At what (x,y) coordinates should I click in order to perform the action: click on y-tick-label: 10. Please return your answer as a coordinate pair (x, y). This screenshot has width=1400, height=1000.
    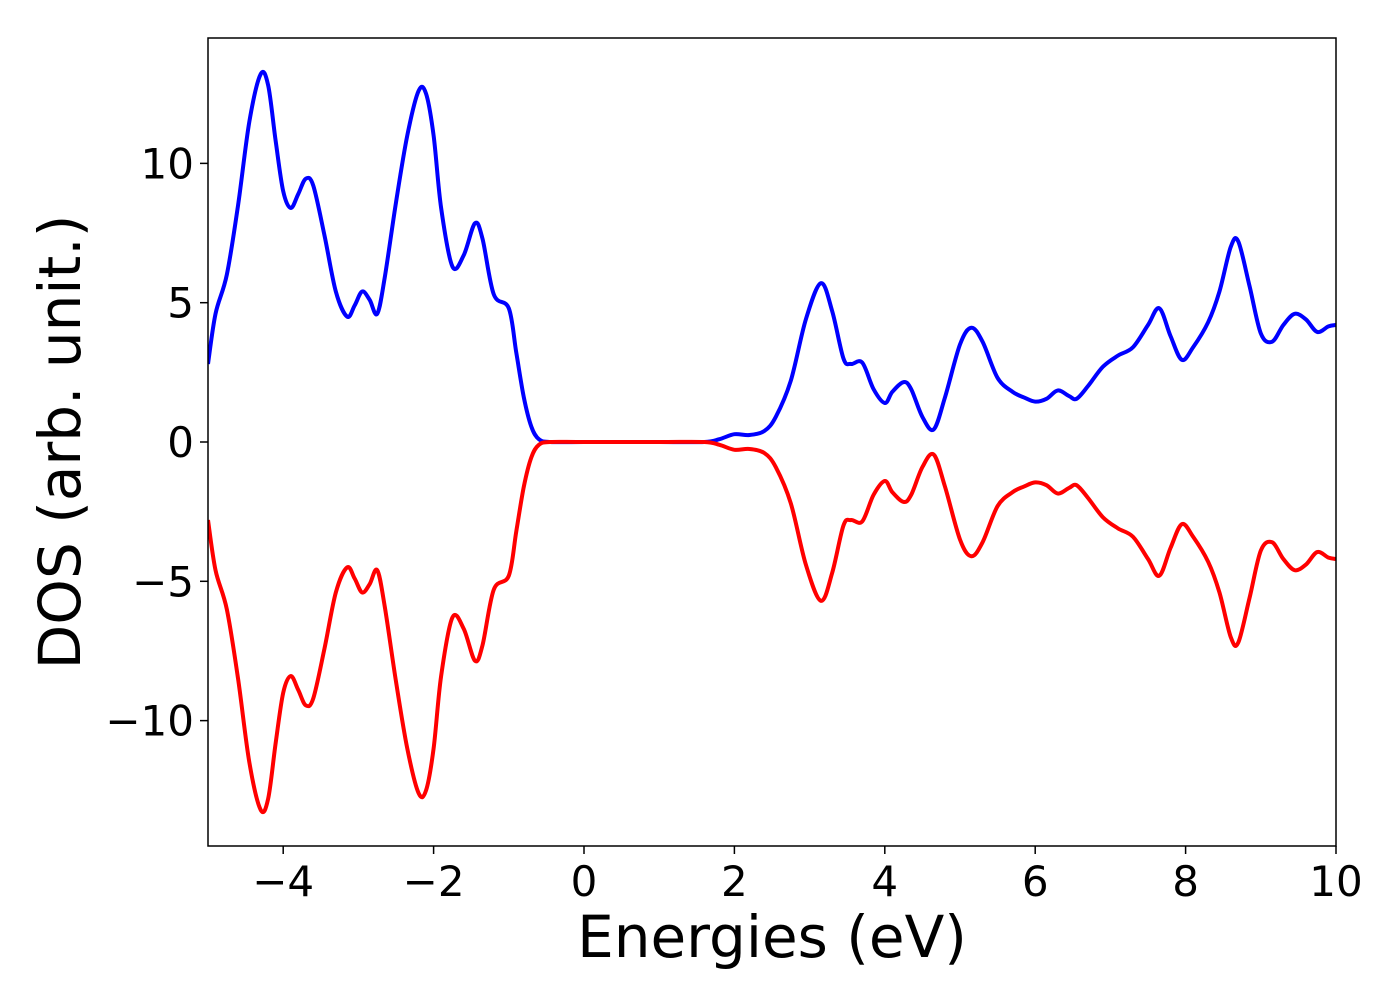
    Looking at the image, I should click on (167, 163).